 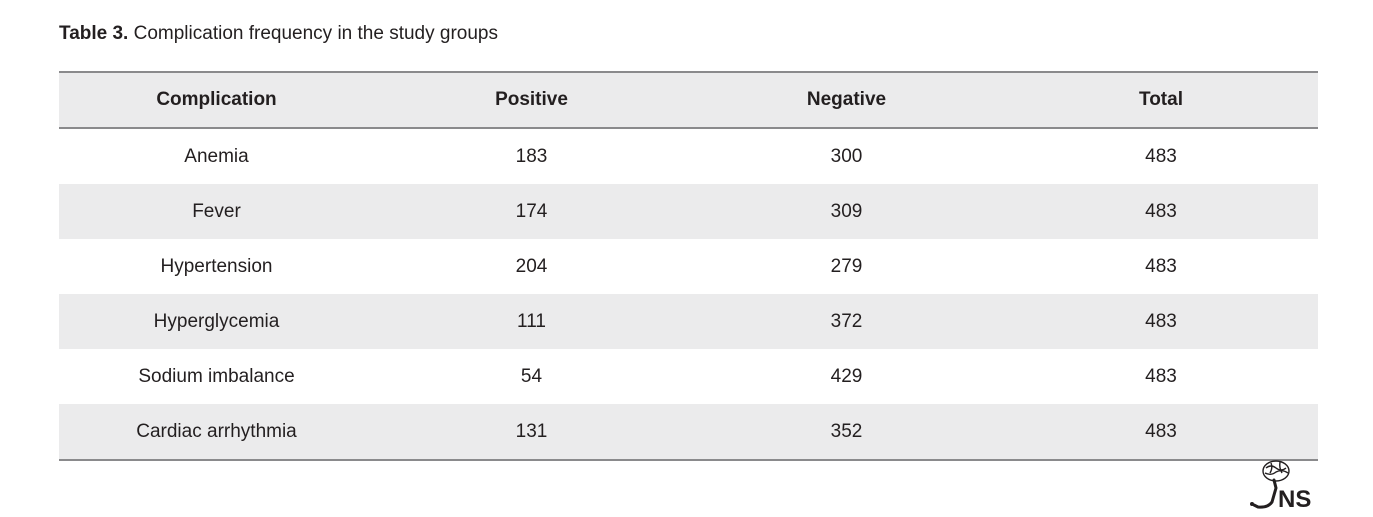 I want to click on header-negative: Negative, so click(x=846, y=100).